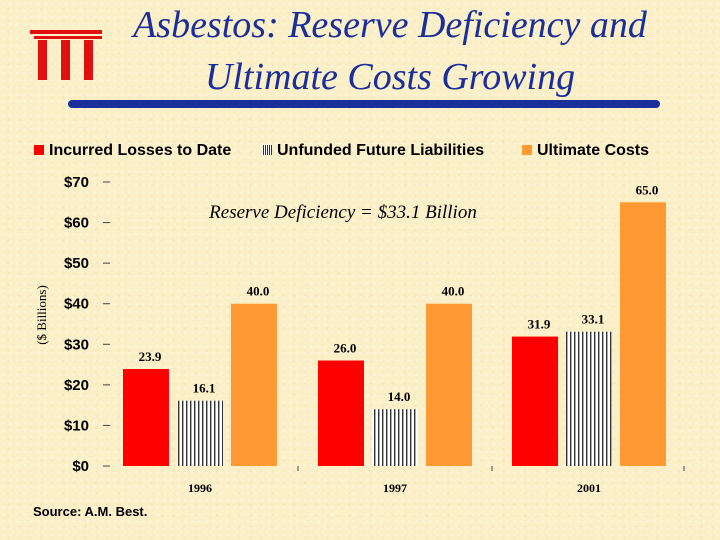  What do you see at coordinates (140, 150) in the screenshot?
I see `legend-label-incurred: Incurred Losses to Date` at bounding box center [140, 150].